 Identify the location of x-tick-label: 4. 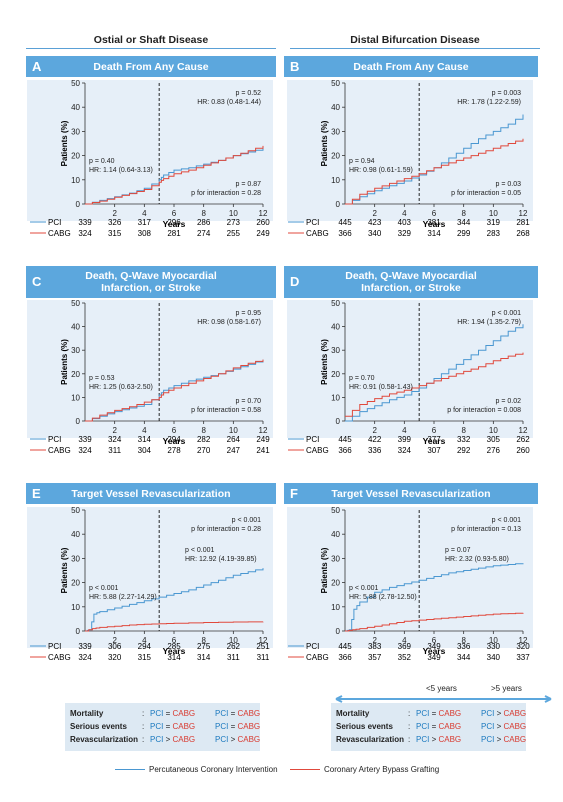
(144, 213).